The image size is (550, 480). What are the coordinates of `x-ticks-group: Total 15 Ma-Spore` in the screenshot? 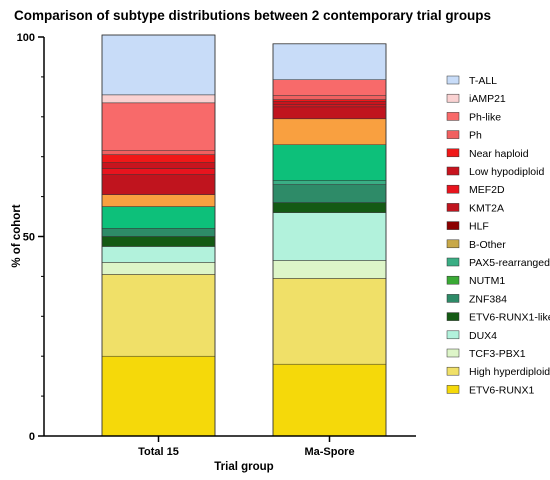 It's located at (246, 447).